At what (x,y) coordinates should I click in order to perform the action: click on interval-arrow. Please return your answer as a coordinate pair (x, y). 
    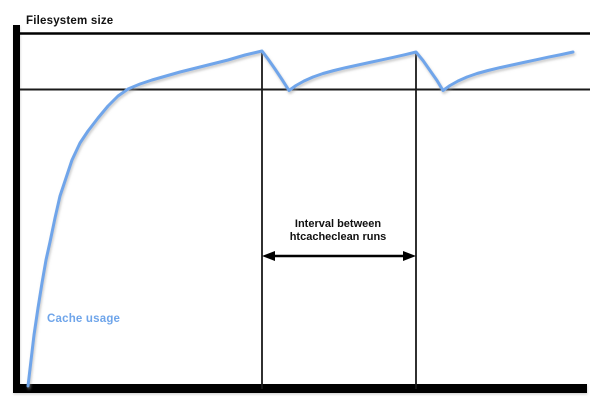
    Looking at the image, I should click on (339, 256).